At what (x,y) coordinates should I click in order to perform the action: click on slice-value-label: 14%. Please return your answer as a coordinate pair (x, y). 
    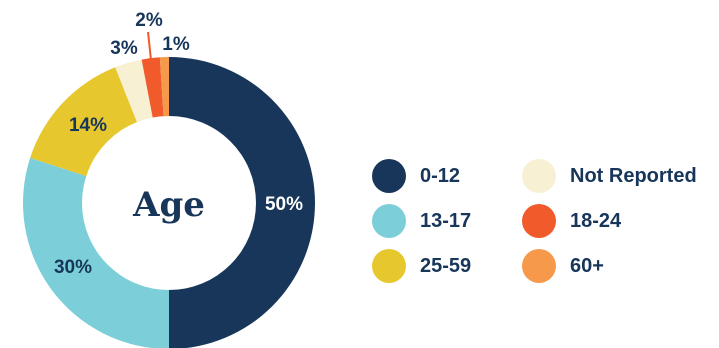
    Looking at the image, I should click on (88, 125).